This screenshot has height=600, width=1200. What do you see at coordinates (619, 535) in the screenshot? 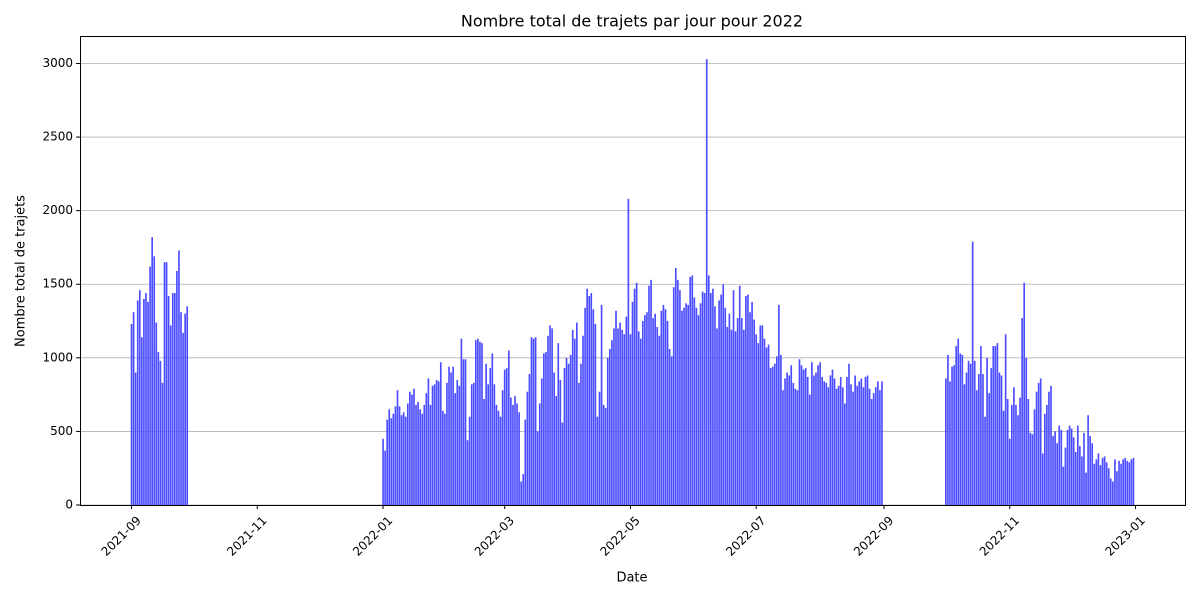
I see `x-tick-label: 2022-05` at bounding box center [619, 535].